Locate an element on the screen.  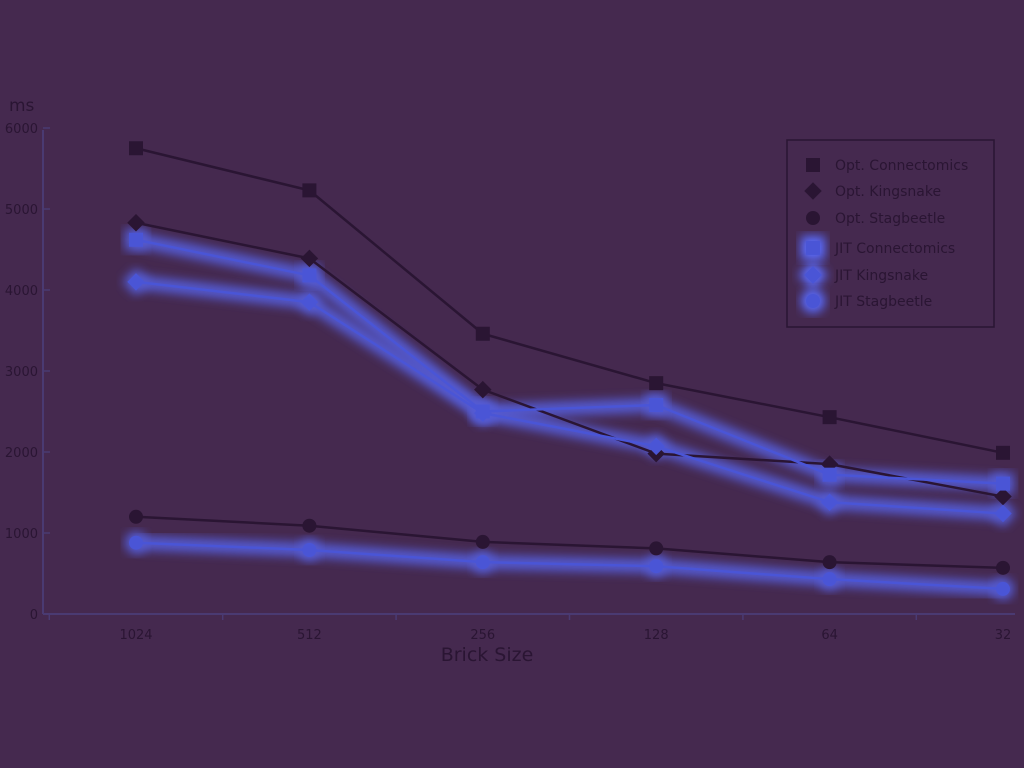
legend-entry-opt-kingsnake-marker is located at coordinates (813, 191).